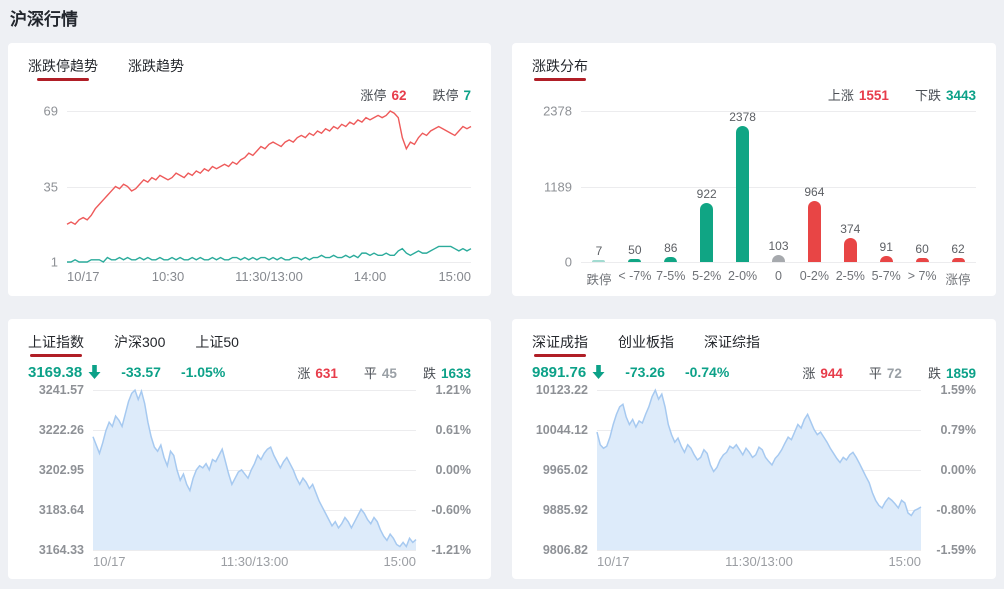 The height and width of the screenshot is (589, 1004). What do you see at coordinates (56, 470) in the screenshot?
I see `y-axis-price: 3241.57 3222.26 3202.95 3183.64 3164.33` at bounding box center [56, 470].